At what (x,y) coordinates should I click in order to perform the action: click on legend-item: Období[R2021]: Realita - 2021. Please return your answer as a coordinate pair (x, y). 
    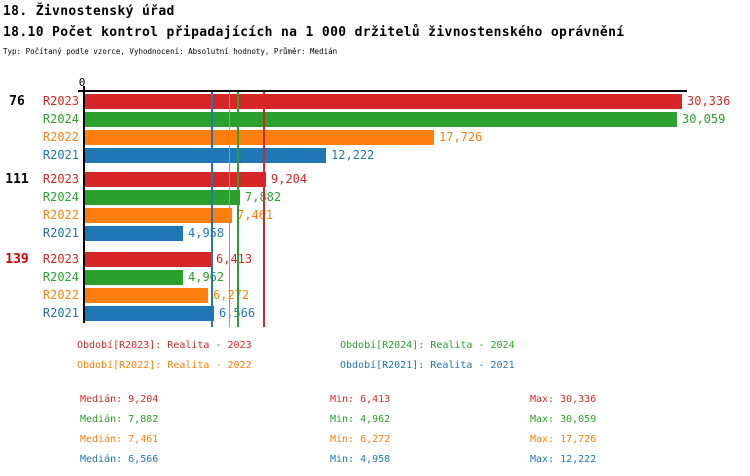
    Looking at the image, I should click on (427, 365).